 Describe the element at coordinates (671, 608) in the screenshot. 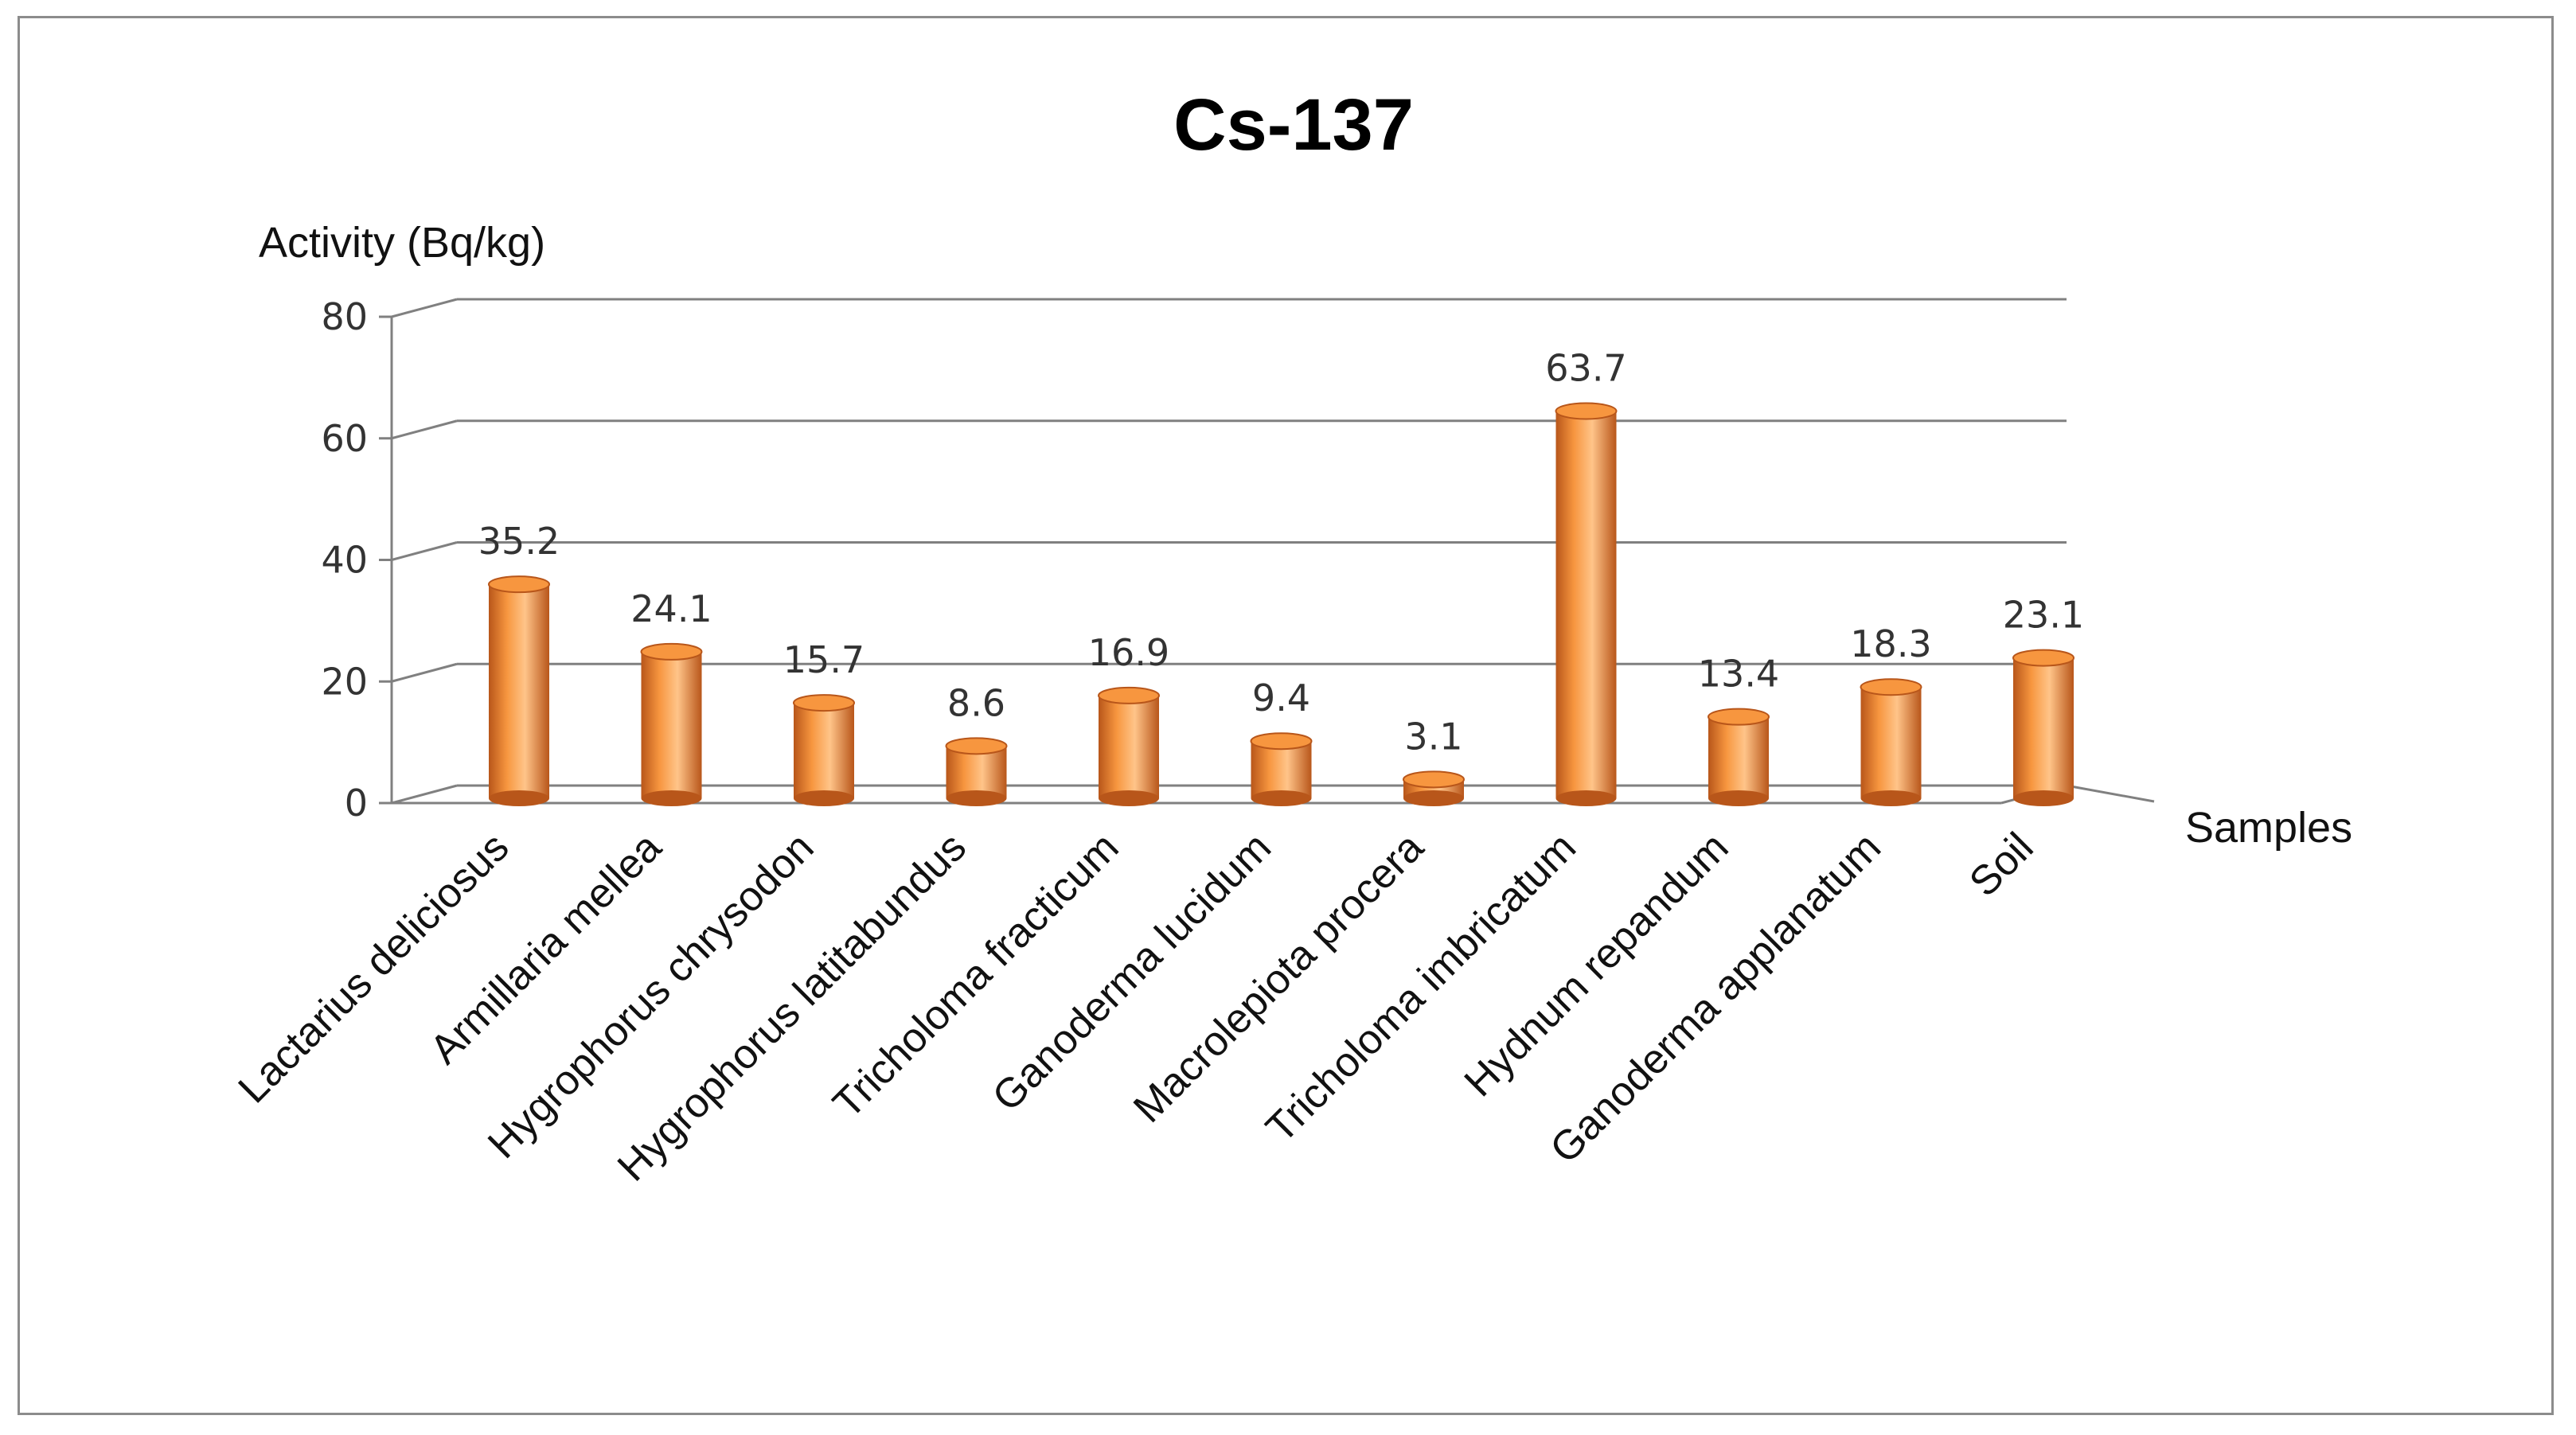

I see `data-label: 24.1` at that location.